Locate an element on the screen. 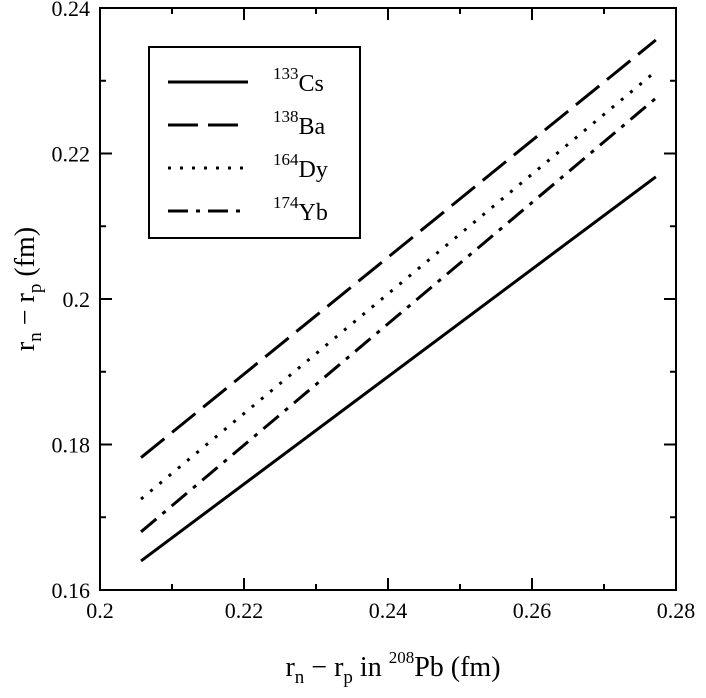  x-title-in: in is located at coordinates (371, 667).